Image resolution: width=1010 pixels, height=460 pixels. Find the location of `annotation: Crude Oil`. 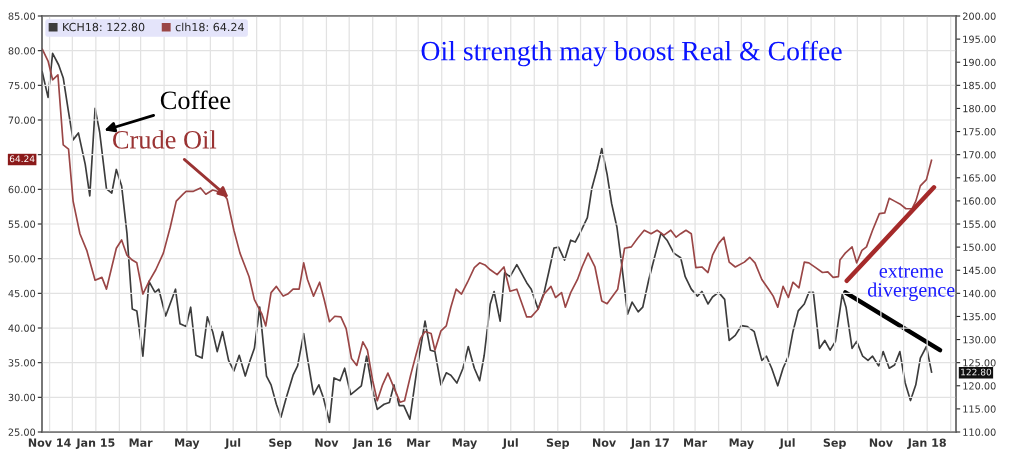

annotation: Crude Oil is located at coordinates (165, 139).